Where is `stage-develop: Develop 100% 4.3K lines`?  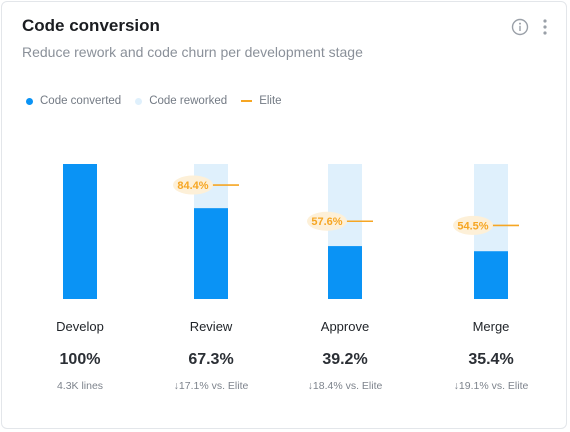
stage-develop: Develop 100% 4.3K lines is located at coordinates (80, 355).